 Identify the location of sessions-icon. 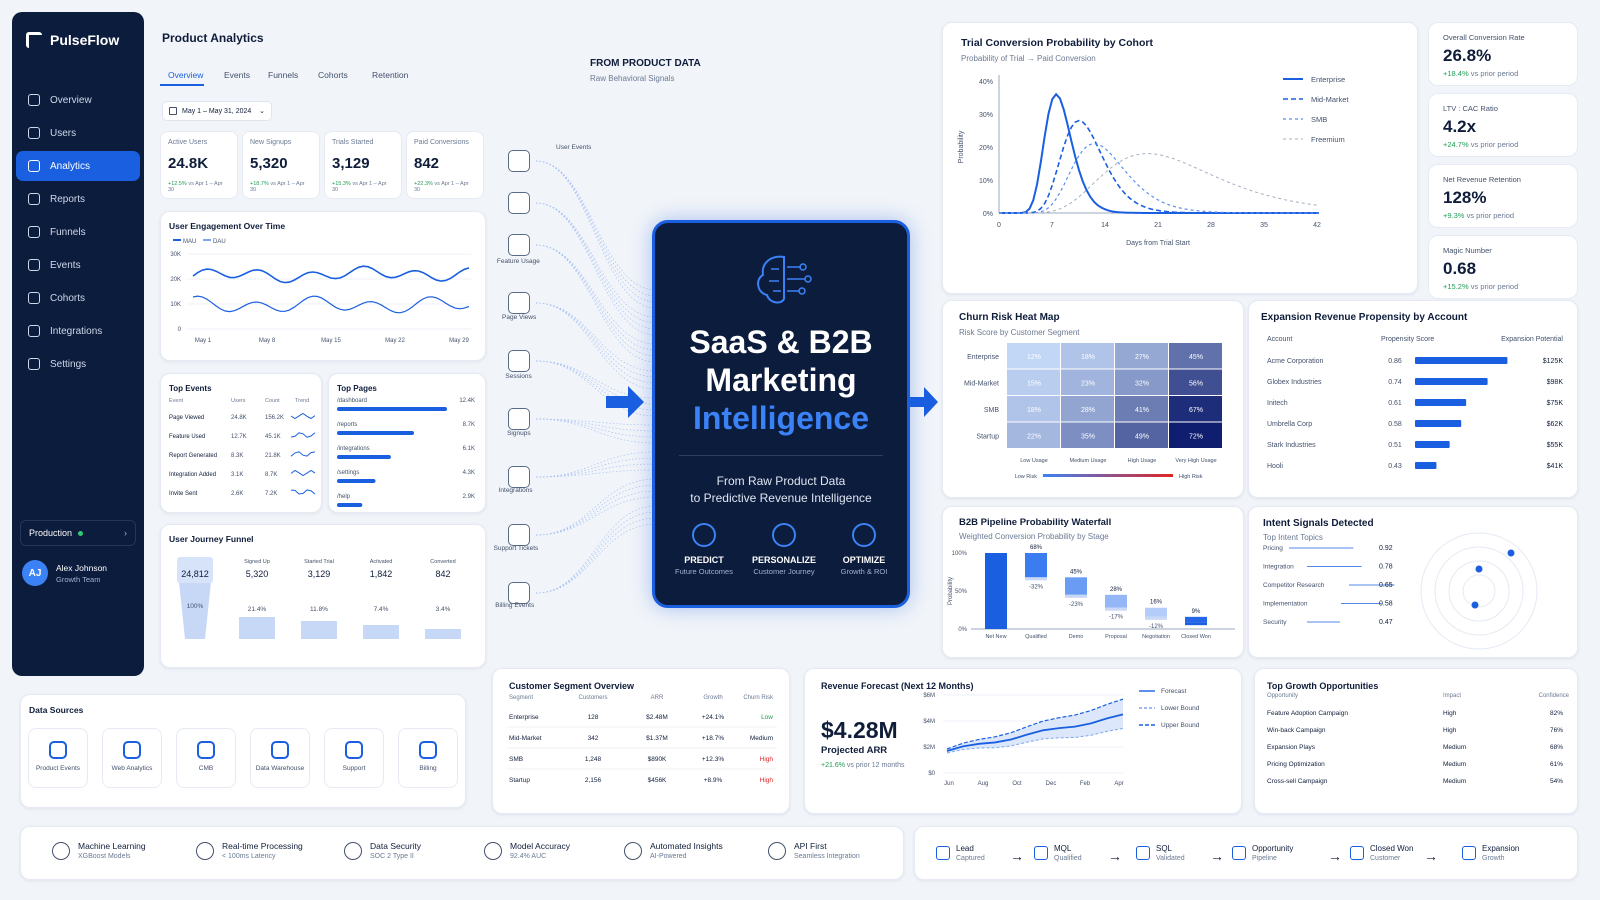
(519, 361).